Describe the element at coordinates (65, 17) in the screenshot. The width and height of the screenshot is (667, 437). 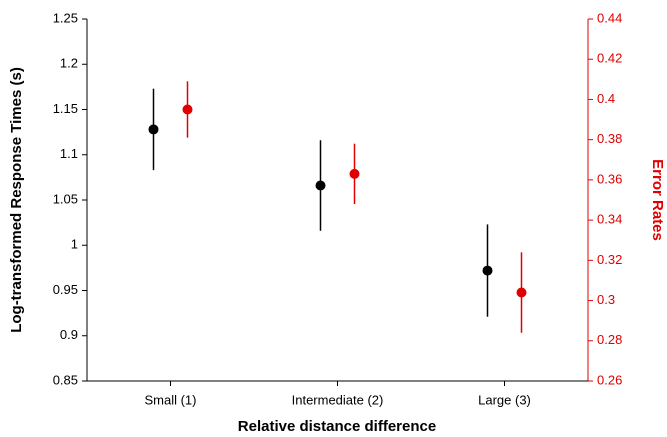
I see `y-tick-label: 1.25` at that location.